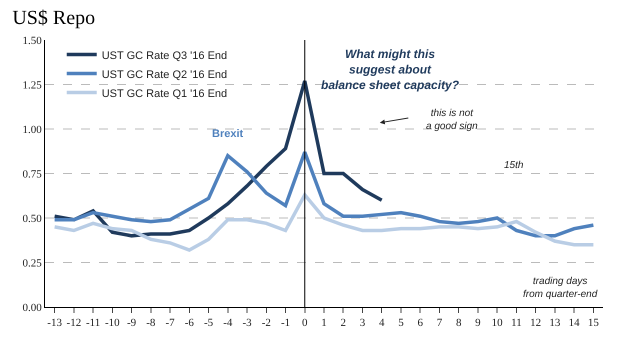 The image size is (618, 341). I want to click on legend-label: UST GC Rate Q3 '16 End, so click(165, 56).